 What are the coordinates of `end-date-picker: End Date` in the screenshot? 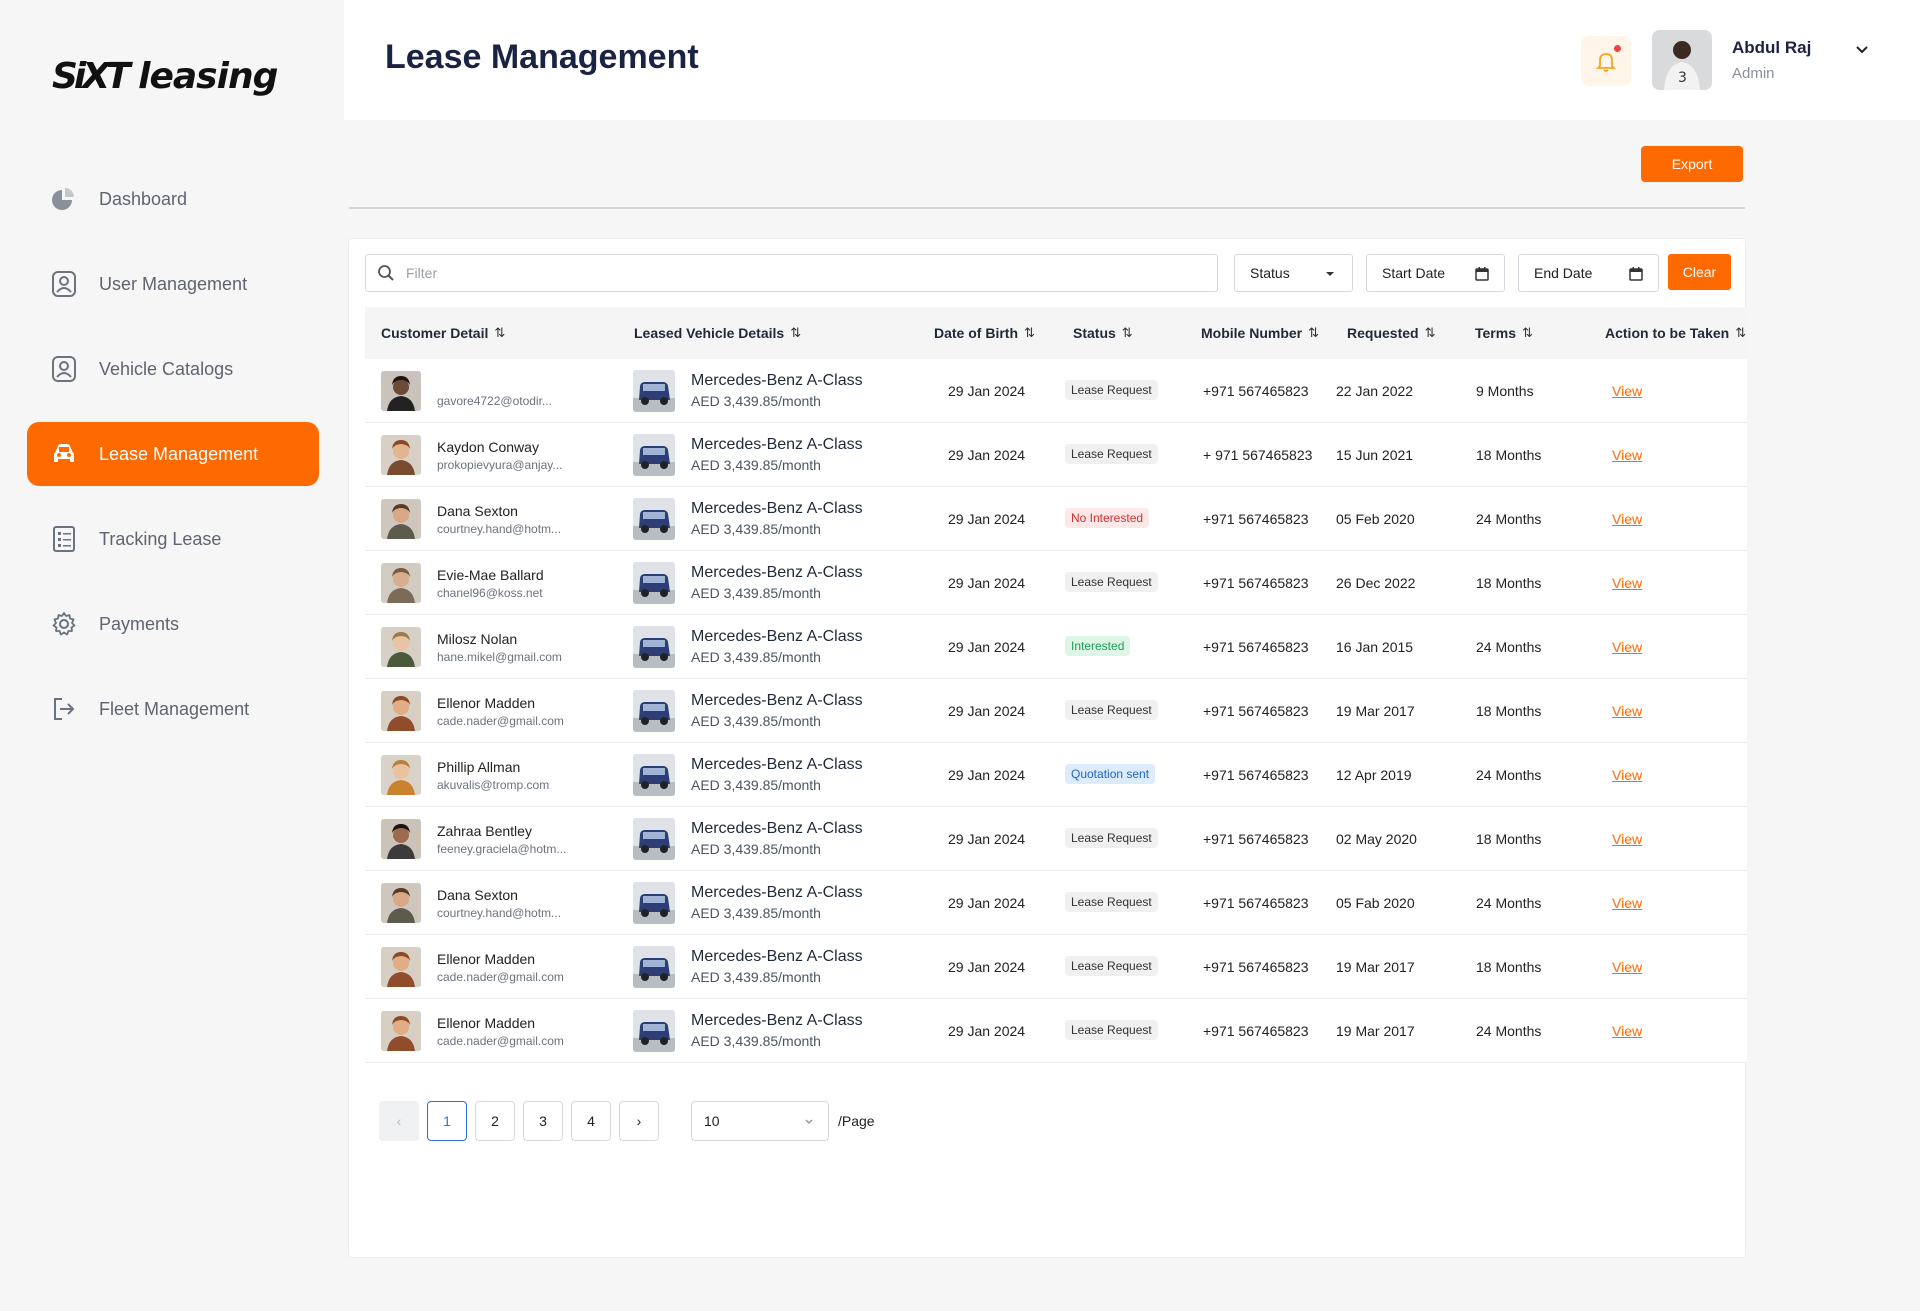 It's located at (1588, 273).